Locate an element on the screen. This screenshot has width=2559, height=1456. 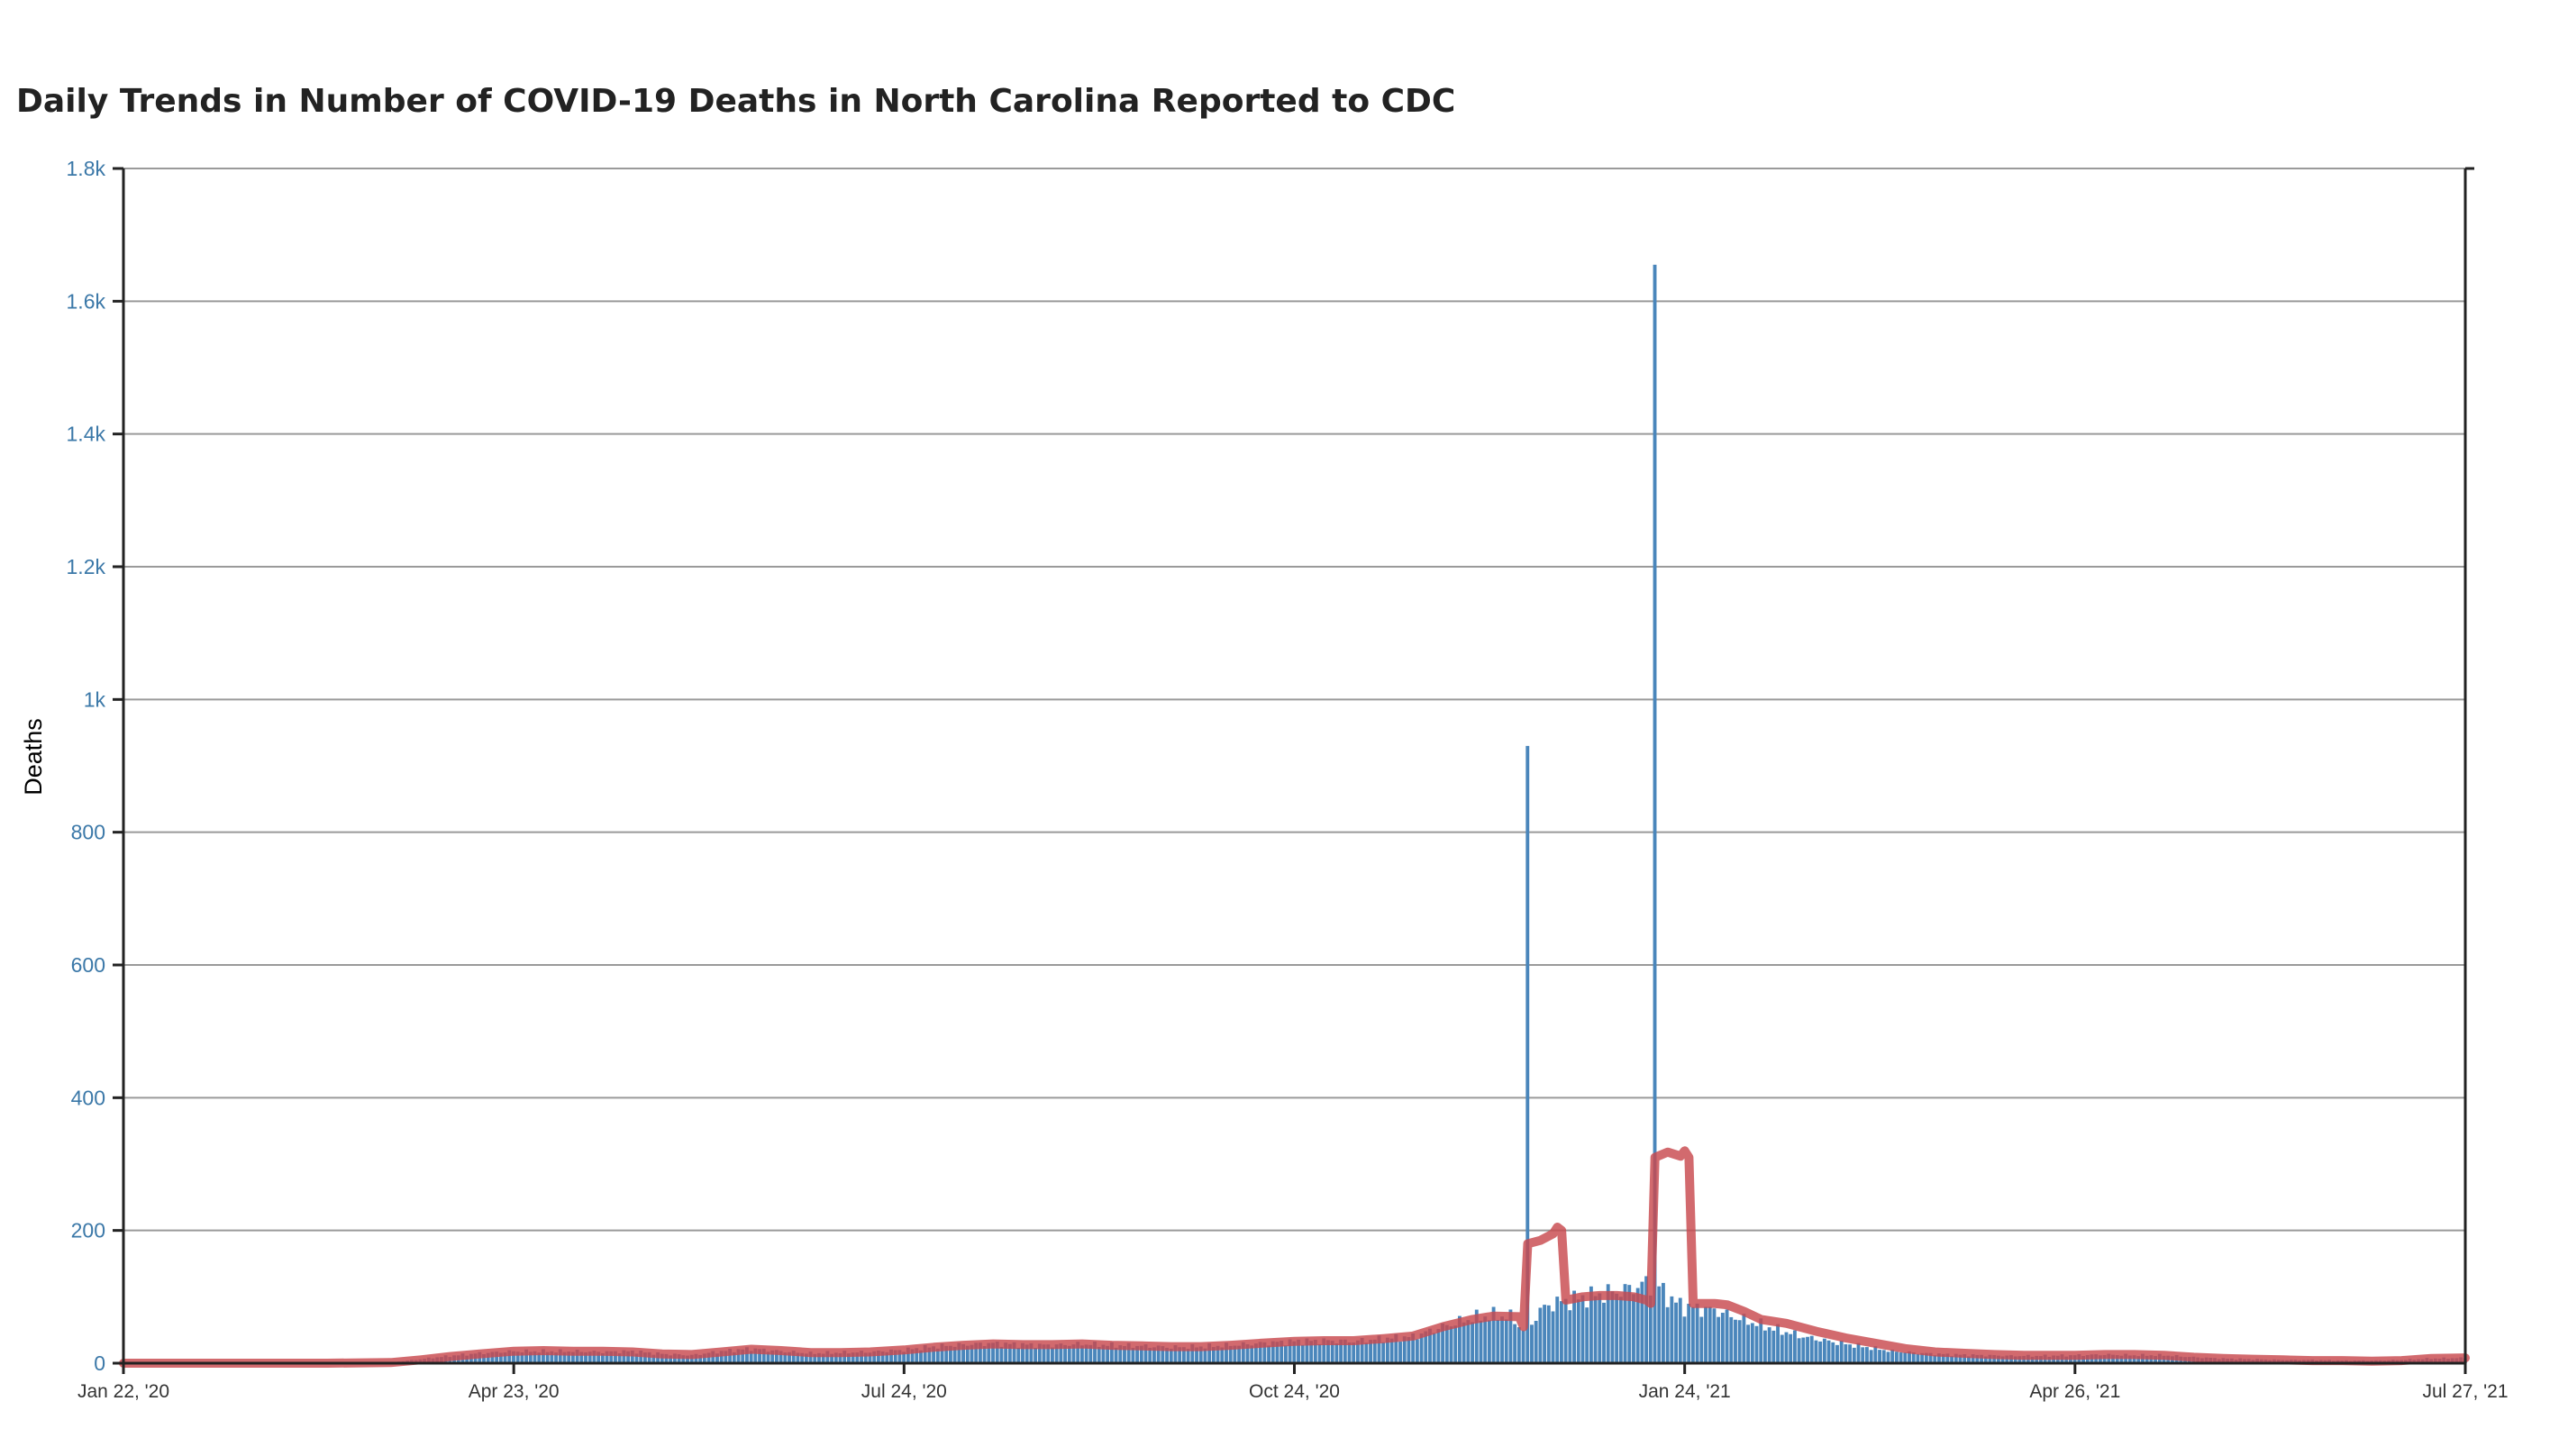
x-tick-label: Jul 24, '20 is located at coordinates (904, 1392).